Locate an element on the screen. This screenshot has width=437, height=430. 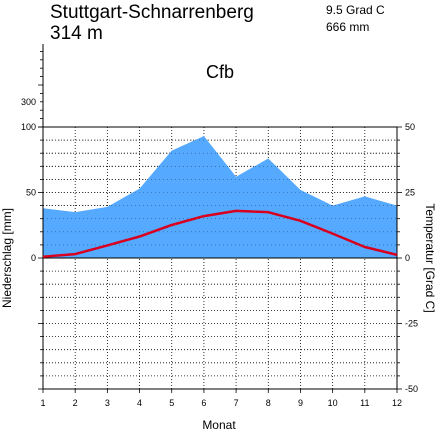
right-tick-label: -25 is located at coordinates (411, 324).